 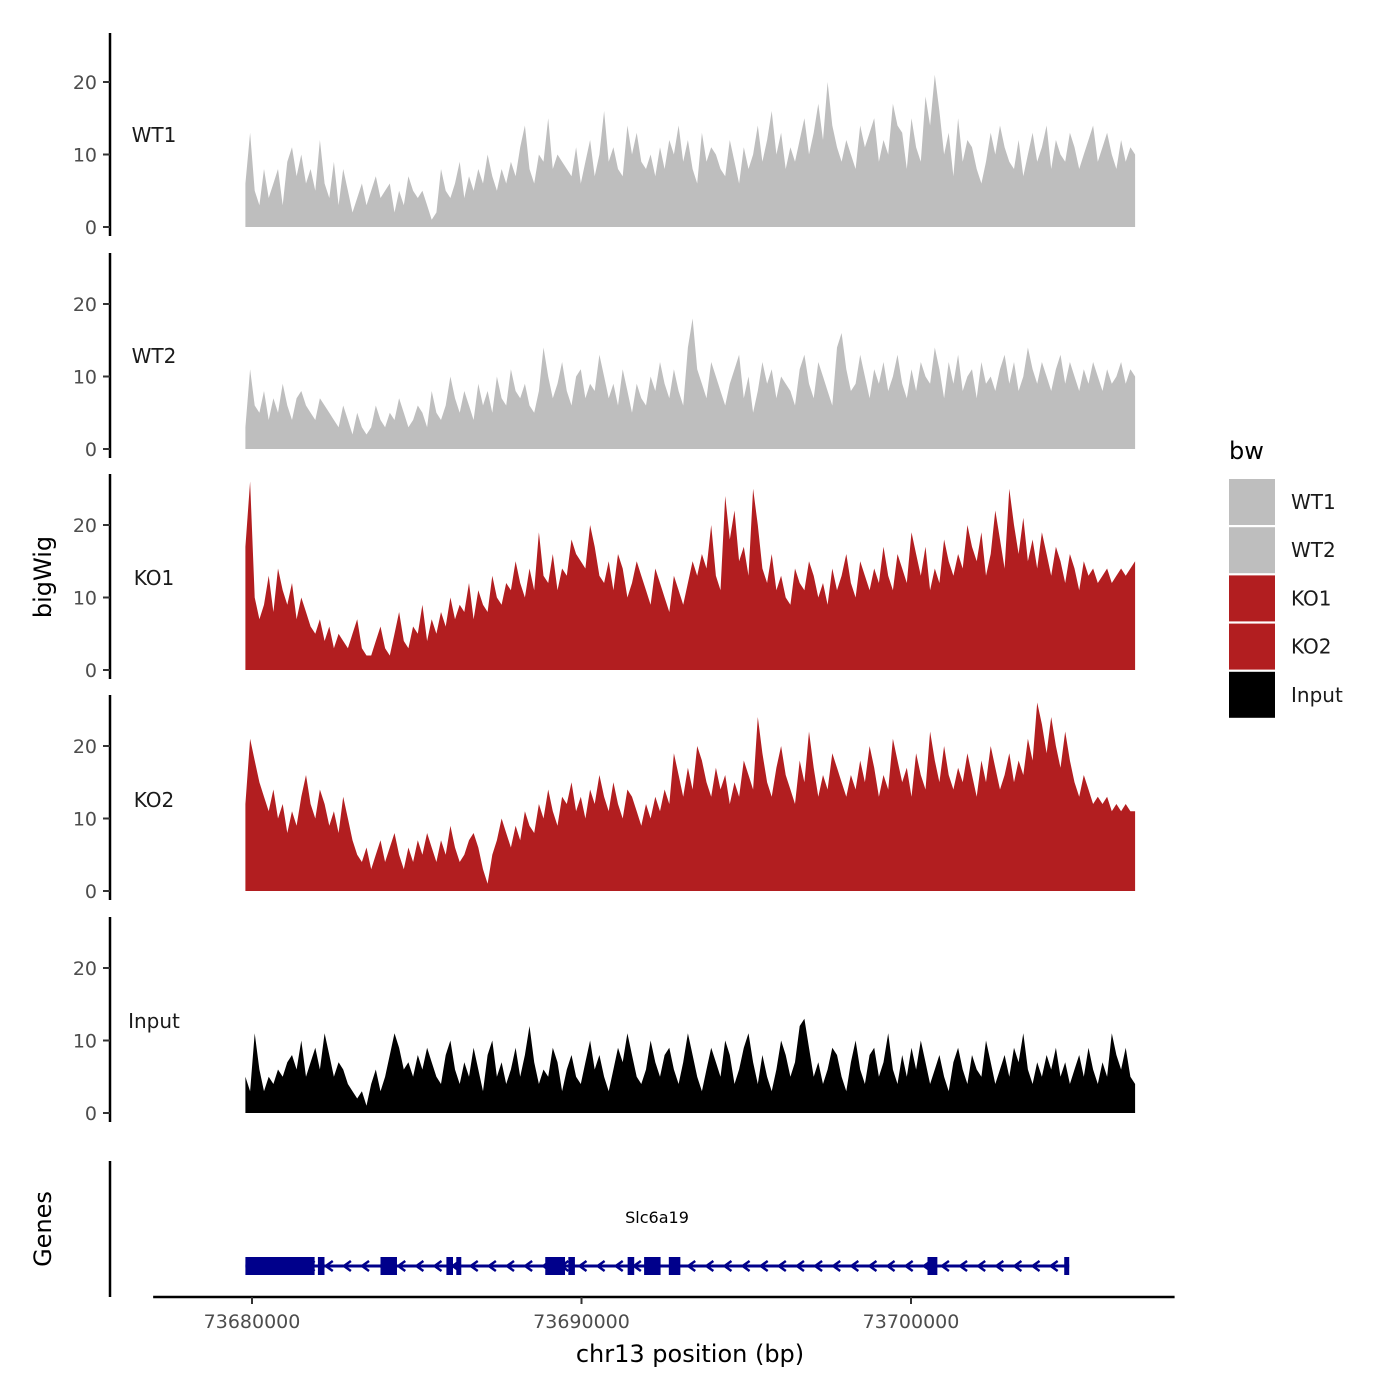 What do you see at coordinates (1252, 550) in the screenshot?
I see `legend-key-wt2` at bounding box center [1252, 550].